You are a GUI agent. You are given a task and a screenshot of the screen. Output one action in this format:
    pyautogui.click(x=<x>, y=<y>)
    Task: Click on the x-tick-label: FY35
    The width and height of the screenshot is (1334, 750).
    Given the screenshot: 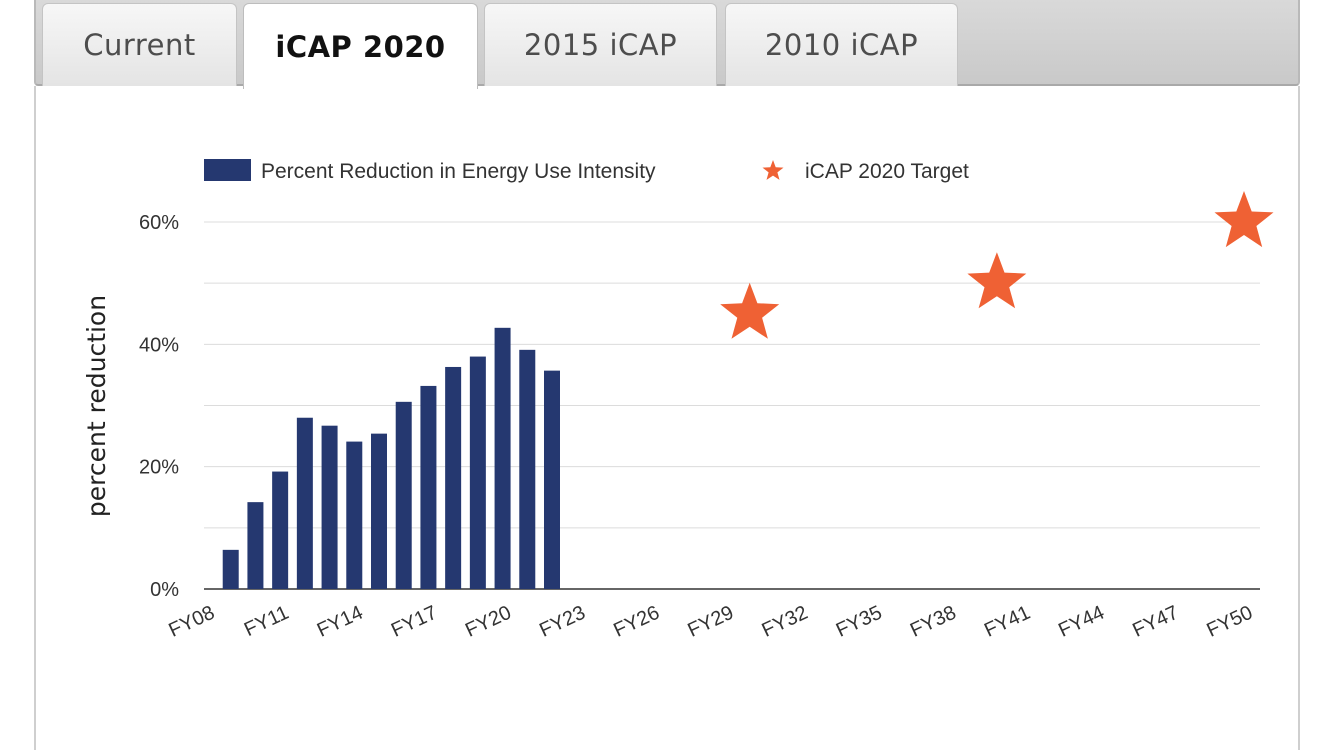 What is the action you would take?
    pyautogui.click(x=859, y=622)
    